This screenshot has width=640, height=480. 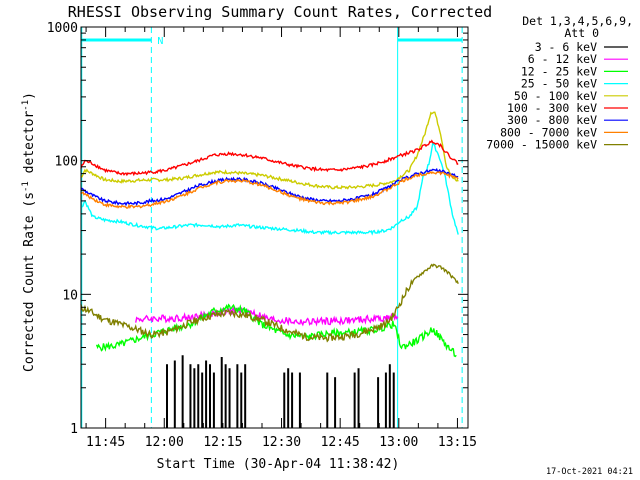 What do you see at coordinates (164, 442) in the screenshot?
I see `x-tick-label: 12:00` at bounding box center [164, 442].